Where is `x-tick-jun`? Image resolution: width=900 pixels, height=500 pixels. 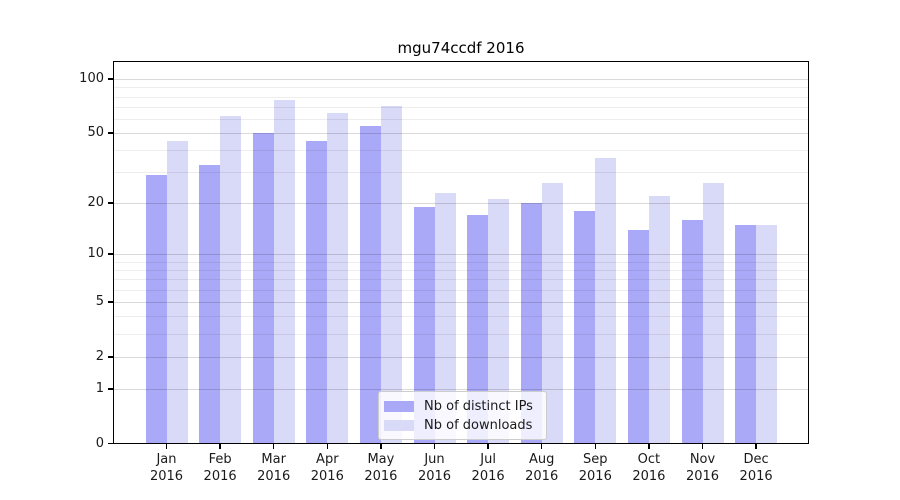 x-tick-jun is located at coordinates (434, 446).